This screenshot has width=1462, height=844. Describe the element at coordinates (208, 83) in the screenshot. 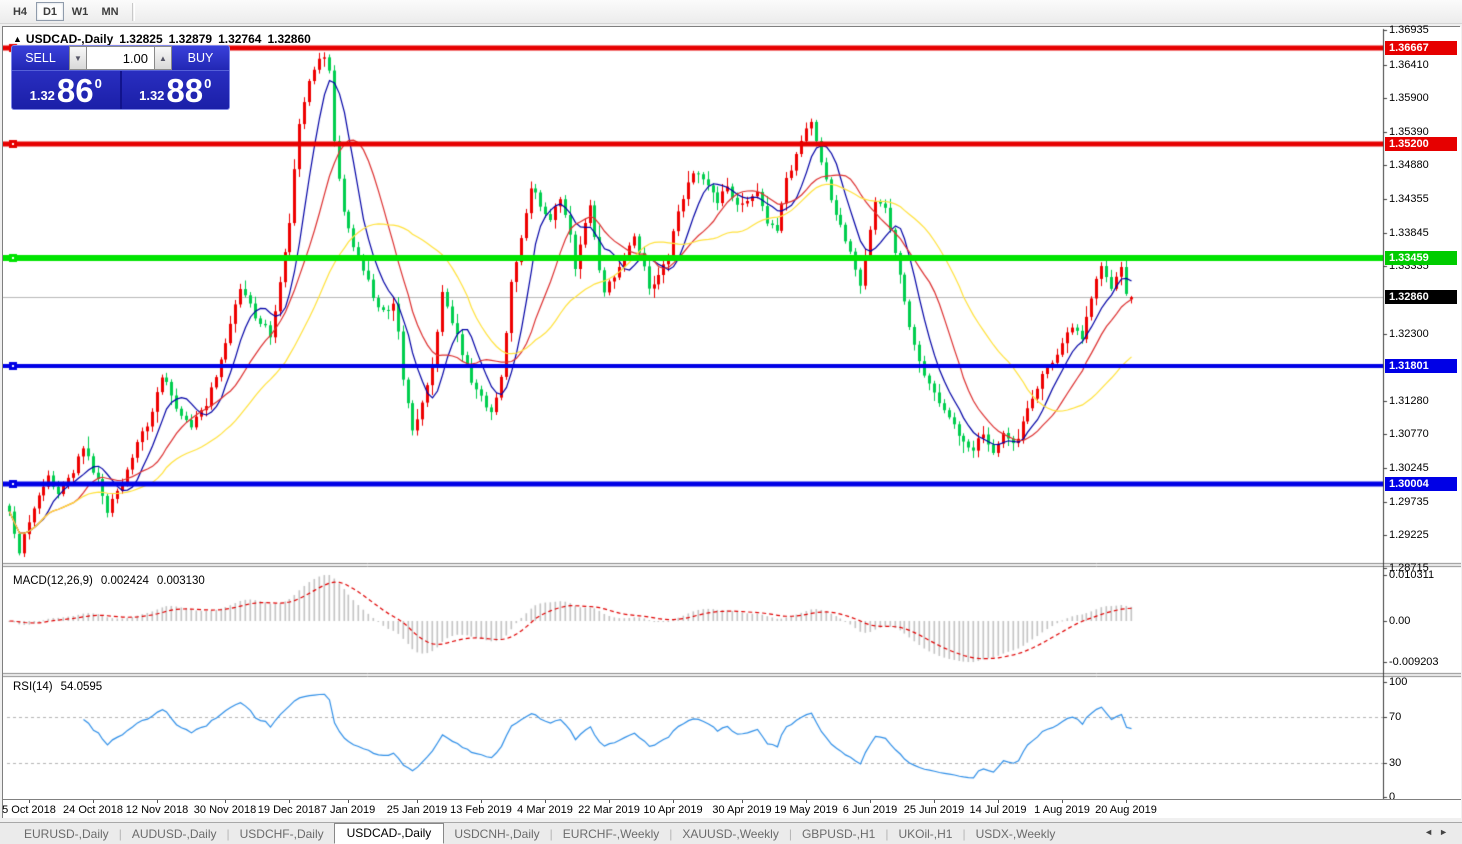

I see `buy-price-sup: 0` at that location.